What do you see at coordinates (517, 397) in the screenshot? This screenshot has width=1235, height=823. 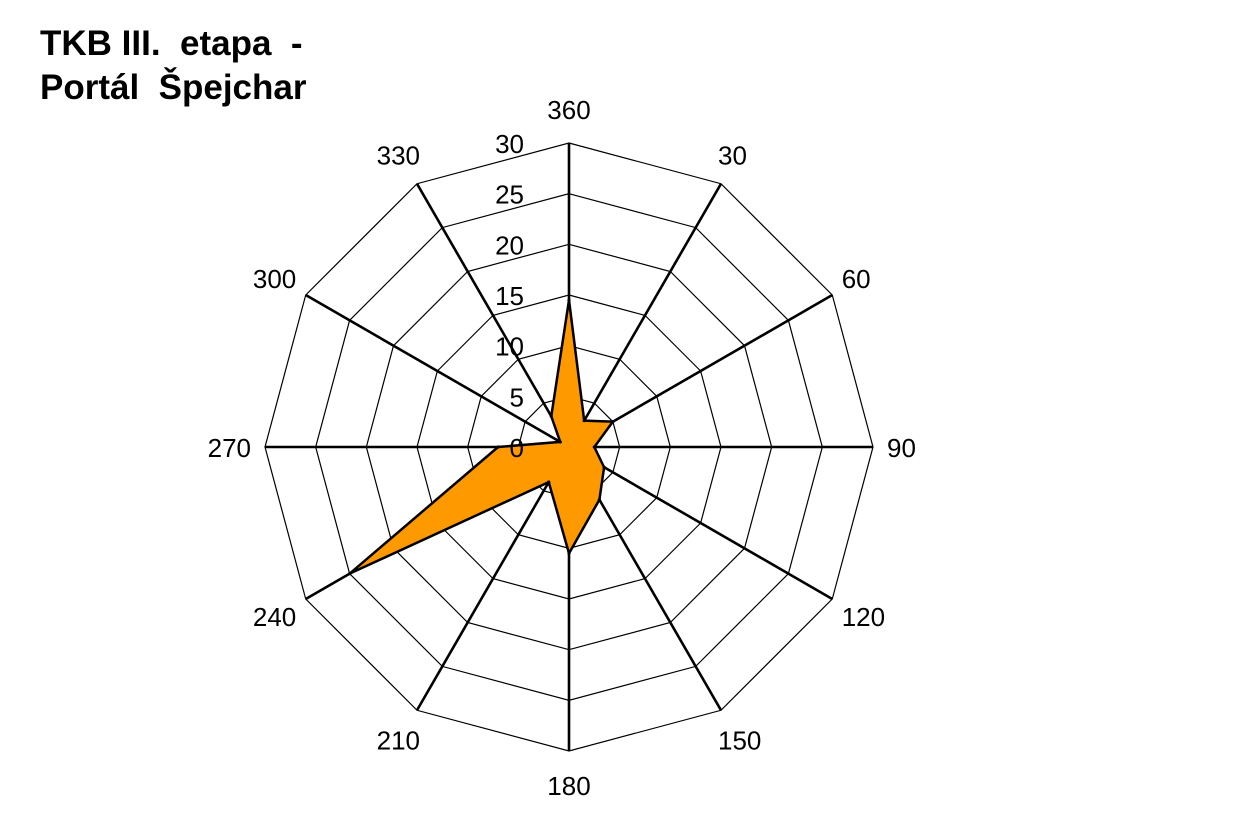 I see `radial-tick-5: 5` at bounding box center [517, 397].